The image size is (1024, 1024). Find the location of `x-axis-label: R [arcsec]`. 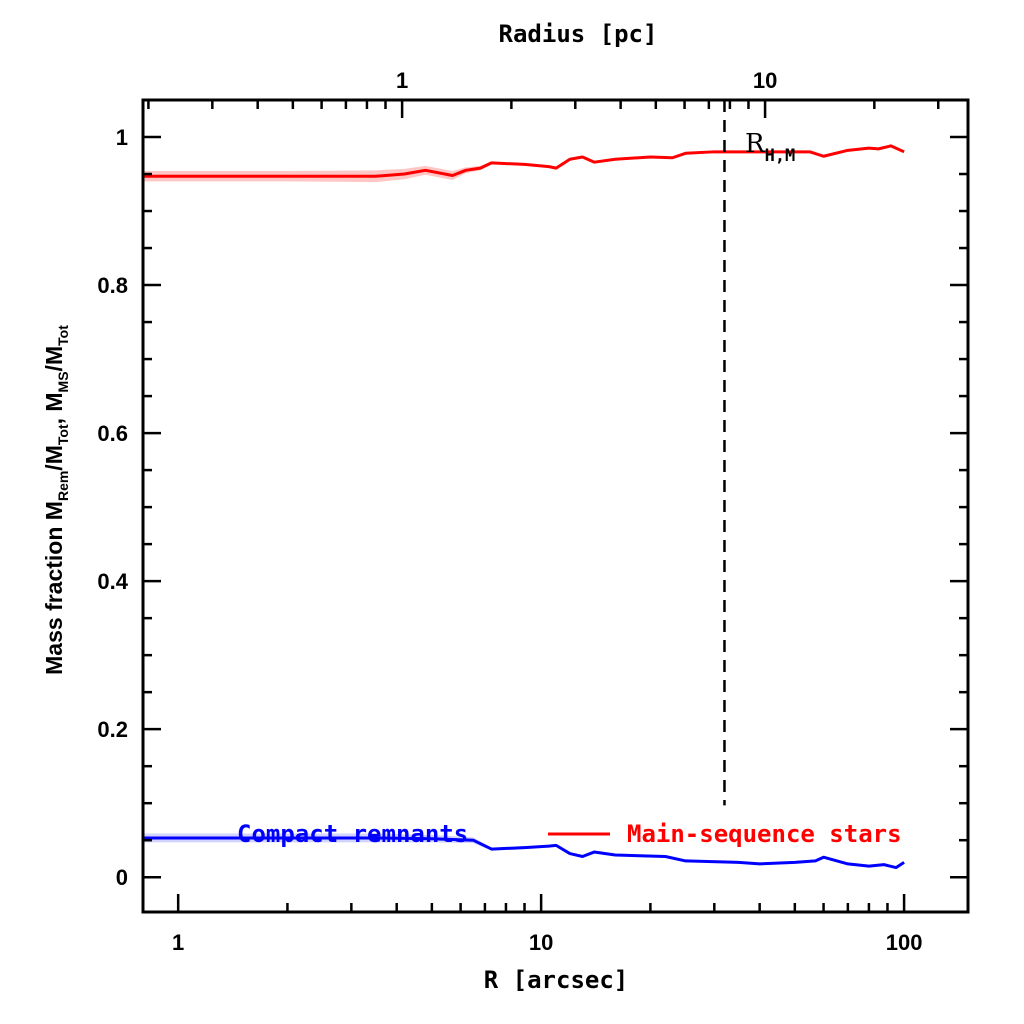

x-axis-label: R [arcsec] is located at coordinates (556, 980).